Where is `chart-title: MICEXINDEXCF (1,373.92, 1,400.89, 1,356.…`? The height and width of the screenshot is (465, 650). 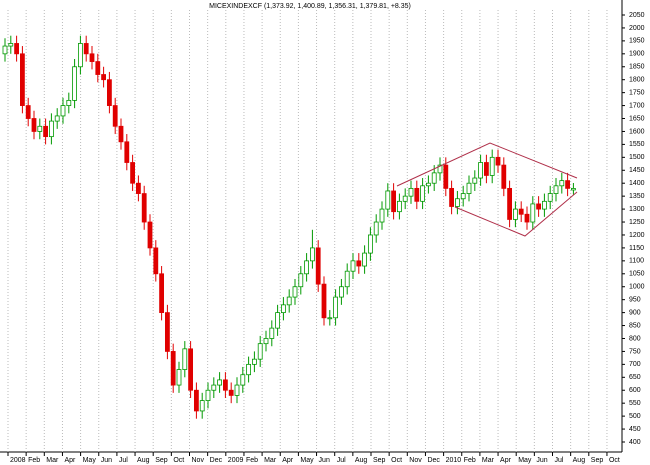 chart-title: MICEXINDEXCF (1,373.92, 1,400.89, 1,356.… is located at coordinates (310, 6).